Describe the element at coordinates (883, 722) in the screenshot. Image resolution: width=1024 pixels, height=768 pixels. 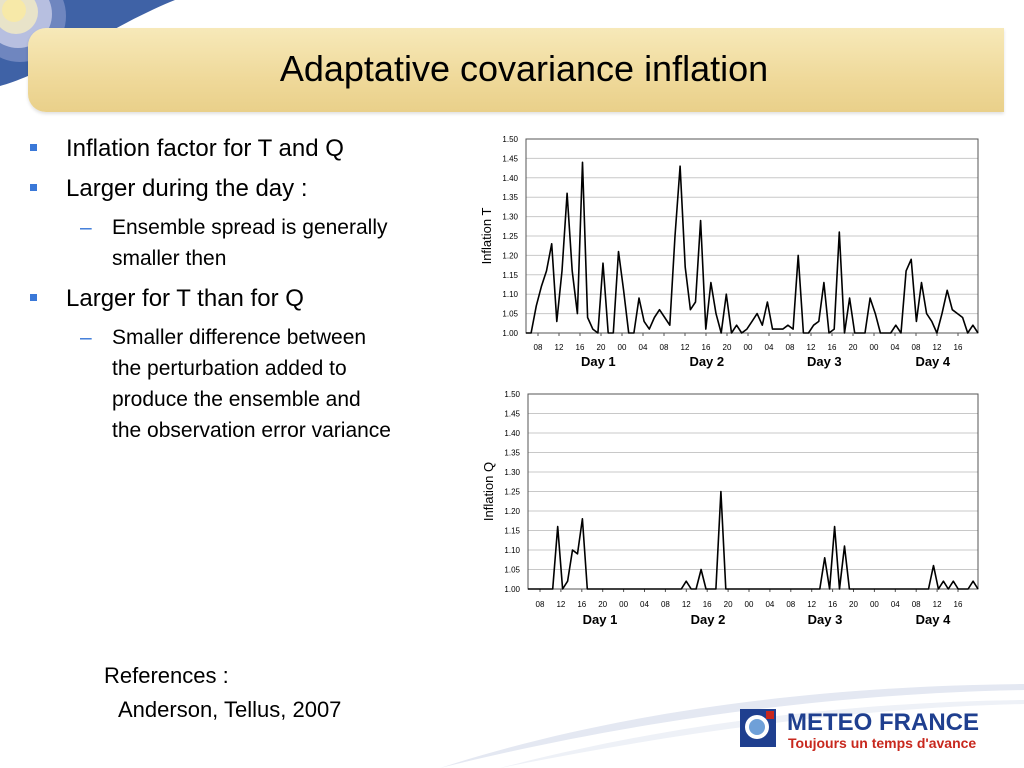
I see `logo-name: METEO FRANCE` at that location.